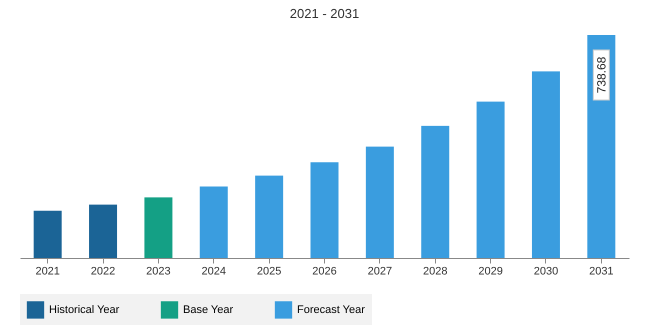 This screenshot has height=333, width=659. Describe the element at coordinates (324, 272) in the screenshot. I see `x-tick-label: 2026` at that location.